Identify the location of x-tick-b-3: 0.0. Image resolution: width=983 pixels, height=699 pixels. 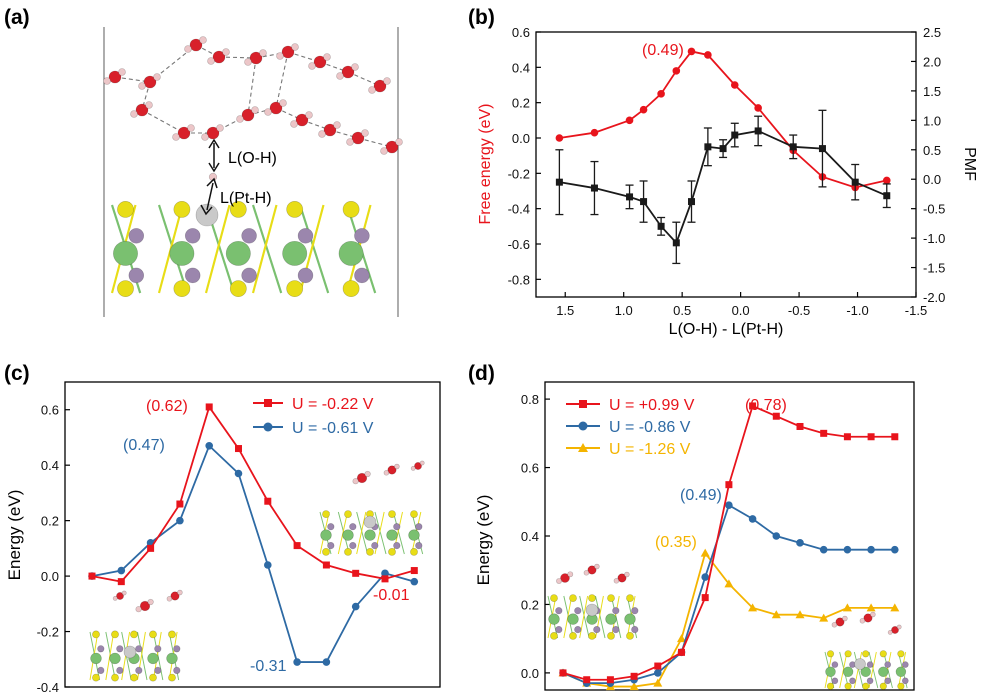
(741, 310).